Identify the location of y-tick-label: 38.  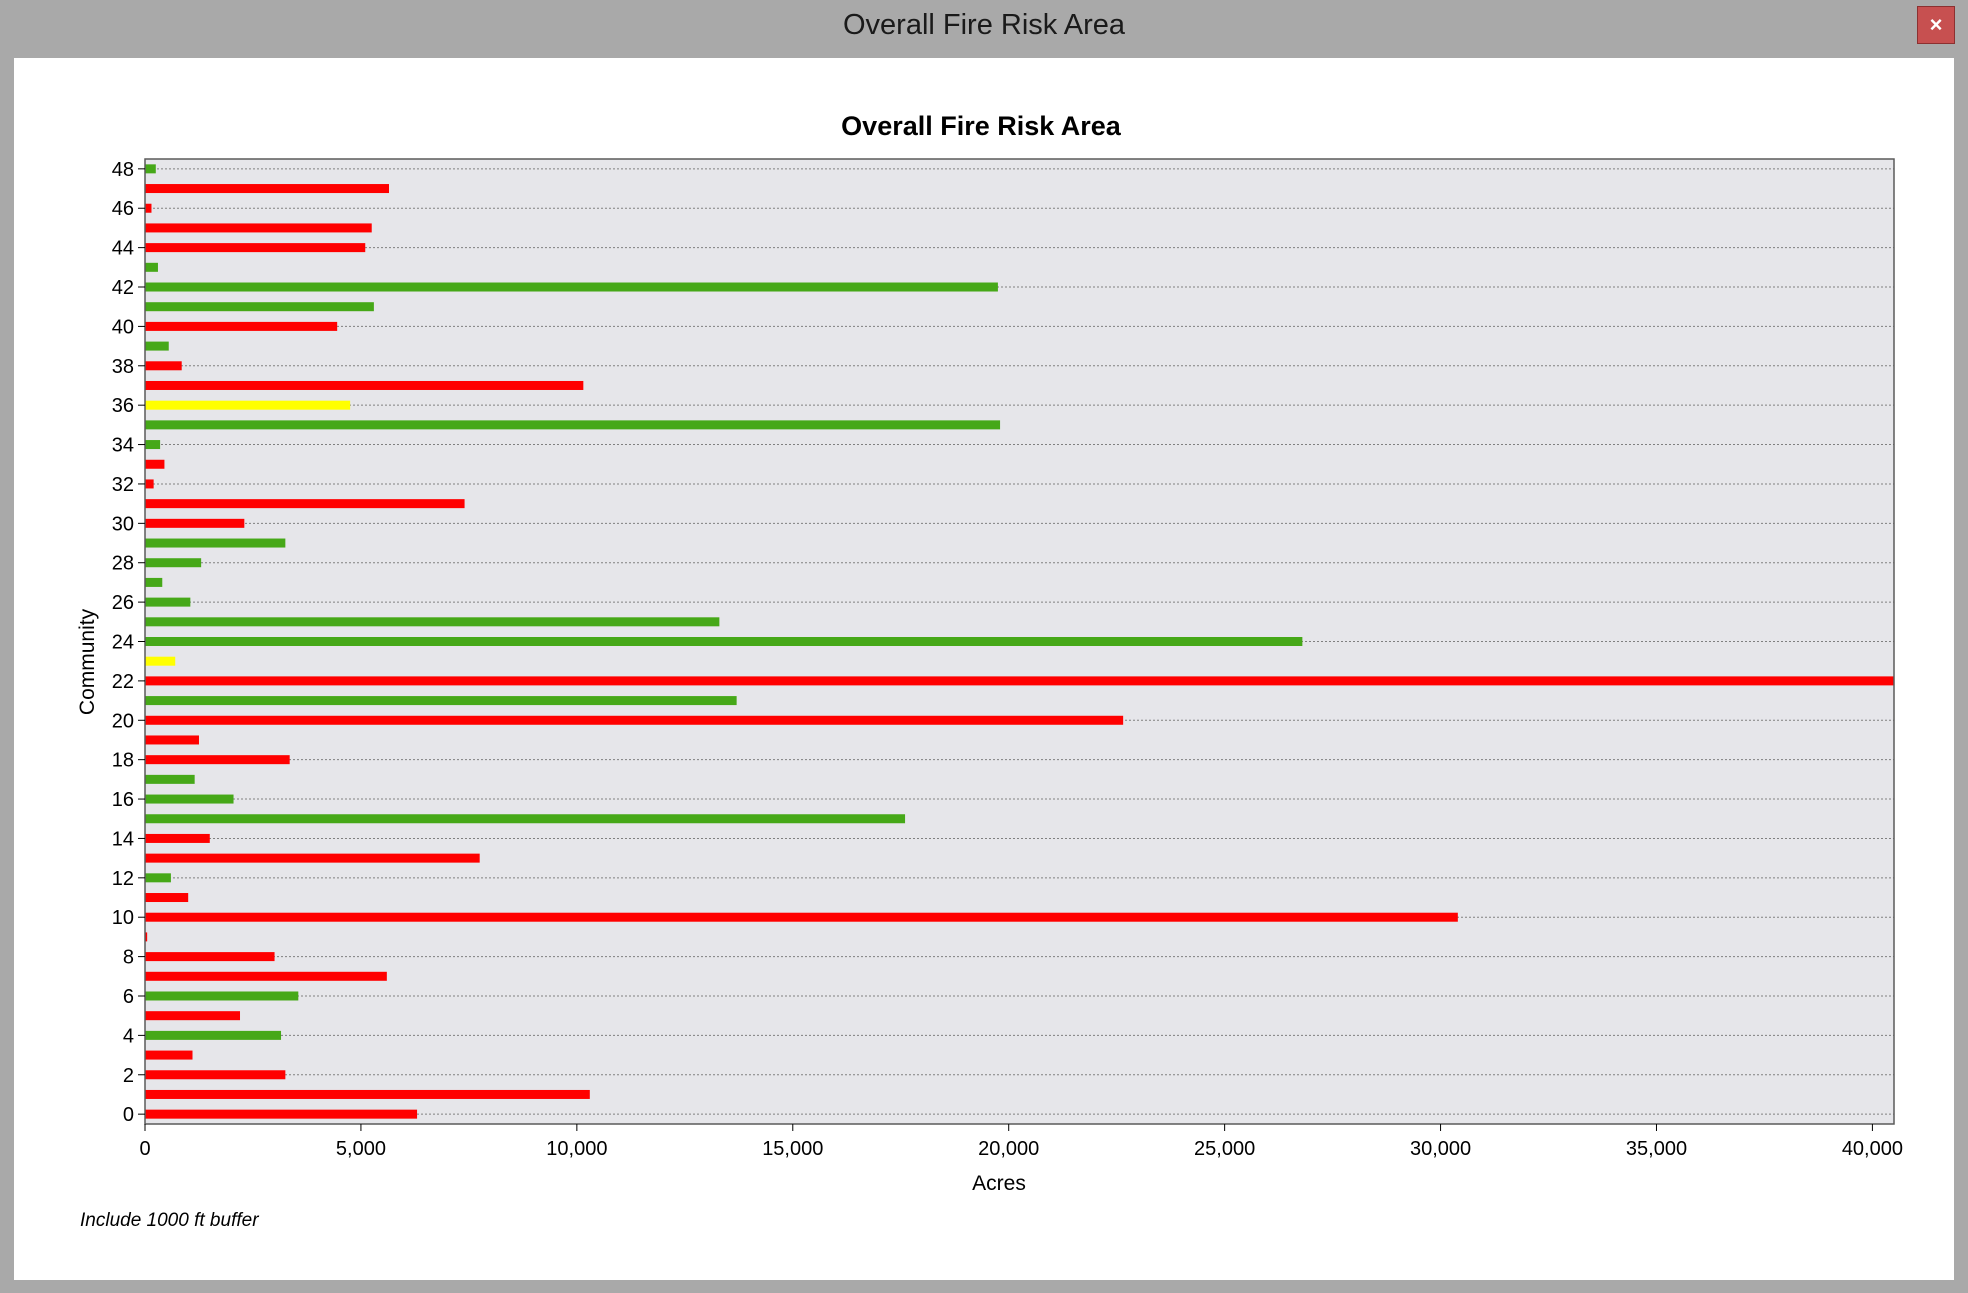
(123, 367).